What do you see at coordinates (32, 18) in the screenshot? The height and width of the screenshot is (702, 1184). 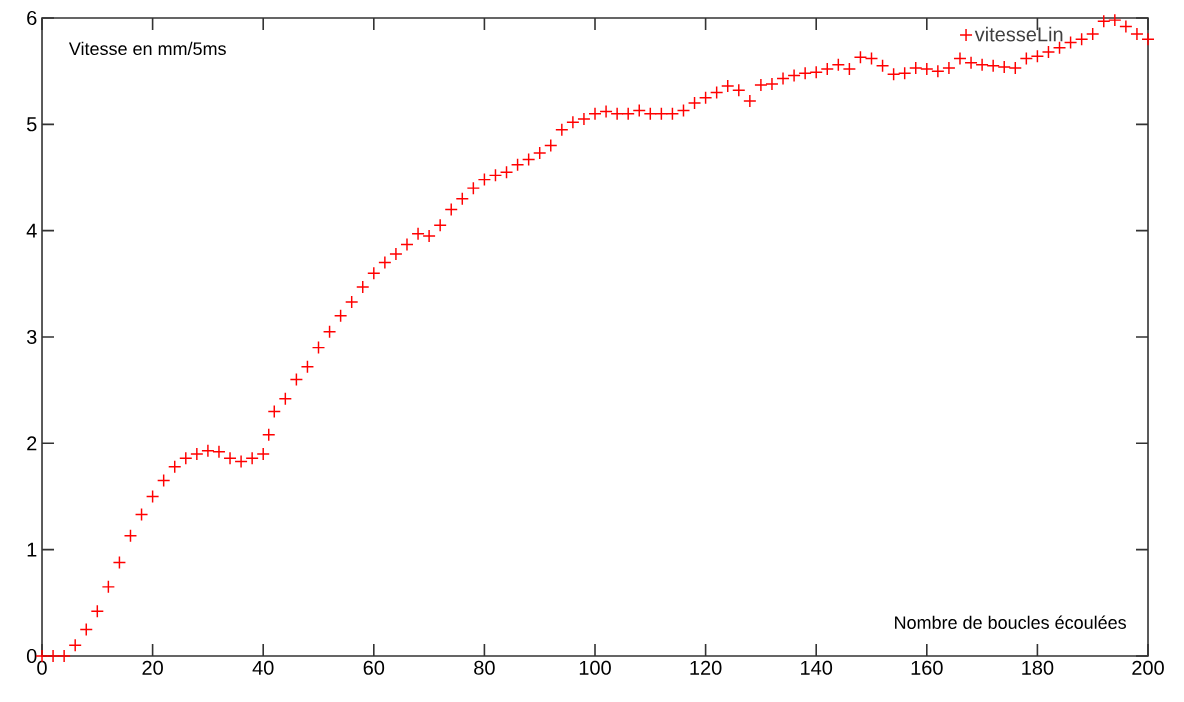 I see `y-tick-label: 6` at bounding box center [32, 18].